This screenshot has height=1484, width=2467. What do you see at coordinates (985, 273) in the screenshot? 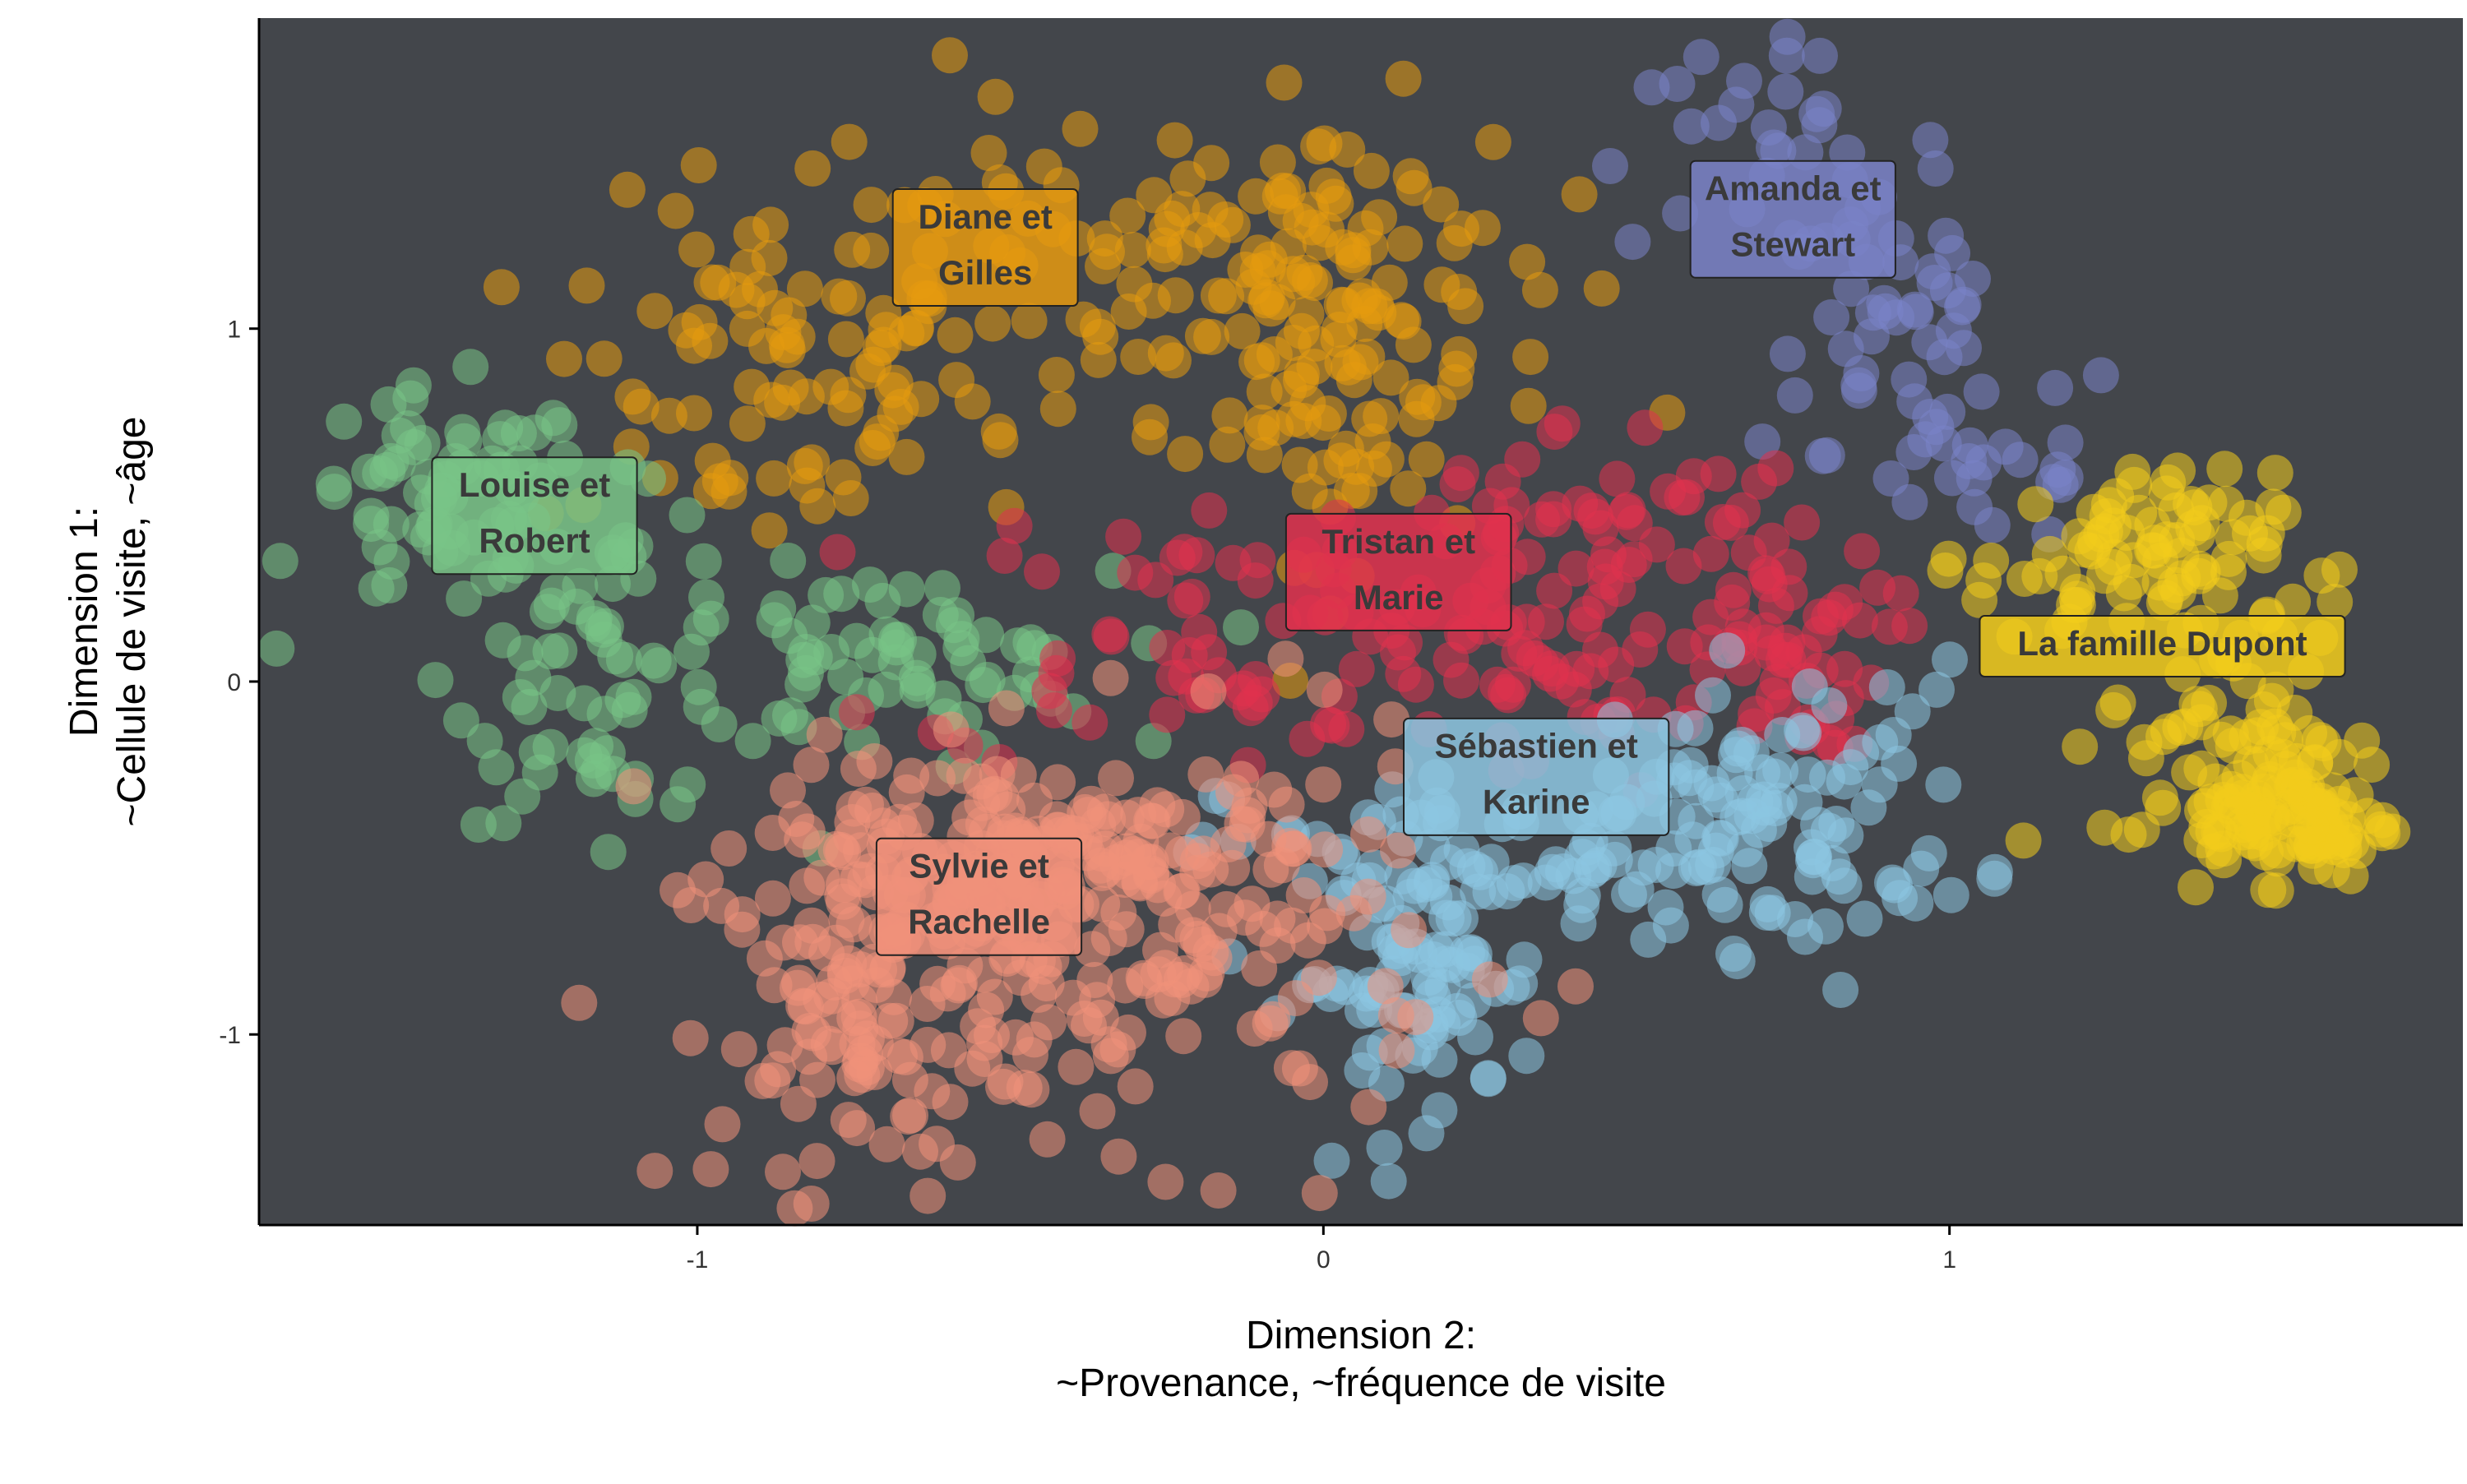
I see `cluster-label-text: Gilles` at bounding box center [985, 273].